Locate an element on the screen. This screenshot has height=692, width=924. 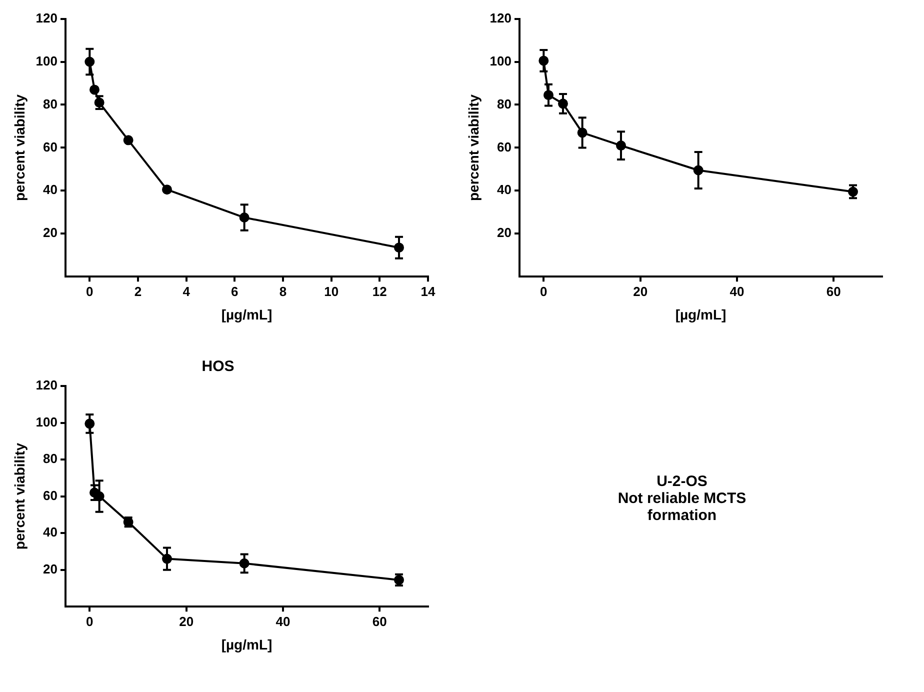
chart-title: HOS is located at coordinates (218, 367).